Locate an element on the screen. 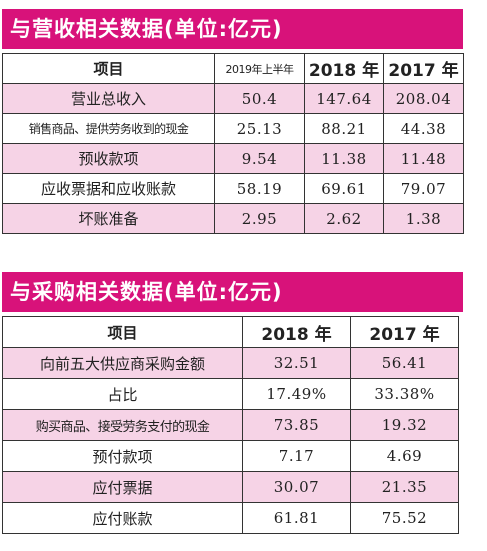 The image size is (487, 551). header-cell: 2019年上半年 is located at coordinates (259, 68).